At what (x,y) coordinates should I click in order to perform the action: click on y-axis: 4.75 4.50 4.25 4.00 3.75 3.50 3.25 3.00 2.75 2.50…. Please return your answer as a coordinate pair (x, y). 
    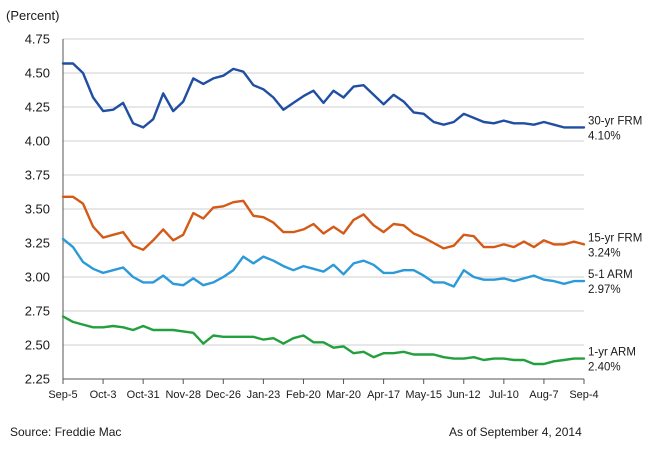
    Looking at the image, I should click on (44, 209).